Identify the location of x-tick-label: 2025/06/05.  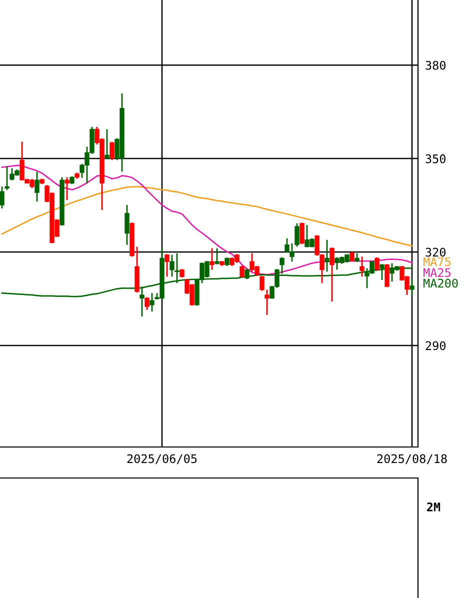
(162, 459).